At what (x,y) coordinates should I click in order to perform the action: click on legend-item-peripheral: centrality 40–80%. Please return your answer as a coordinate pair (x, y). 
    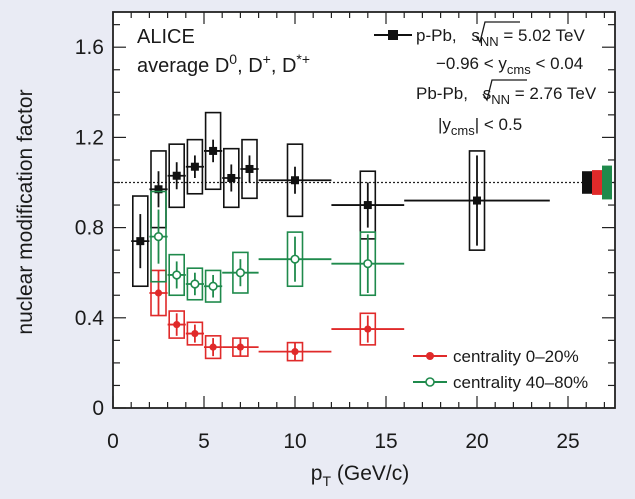
    Looking at the image, I should click on (500, 382).